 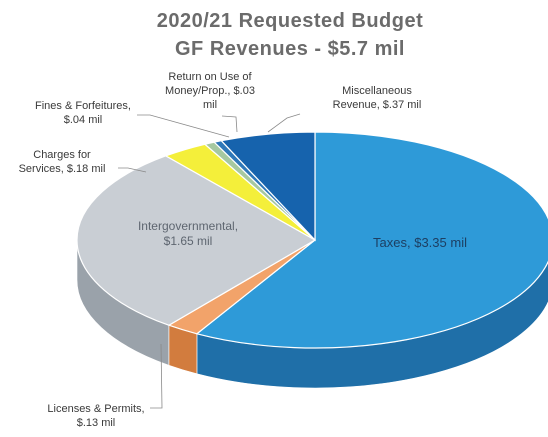 I want to click on label-charges: Charges for Services, $.18 mil, so click(x=62, y=162).